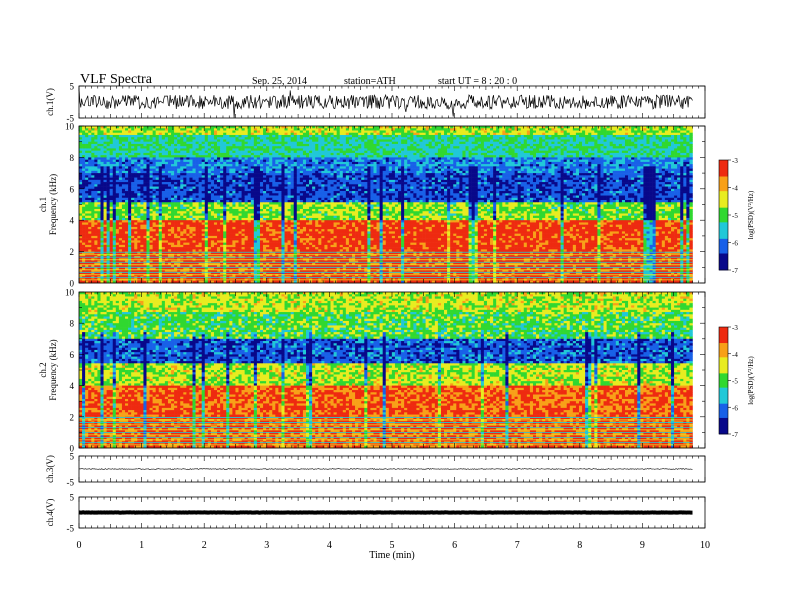 This screenshot has width=792, height=612. What do you see at coordinates (116, 80) in the screenshot?
I see `chart-title: VLF Spectra` at bounding box center [116, 80].